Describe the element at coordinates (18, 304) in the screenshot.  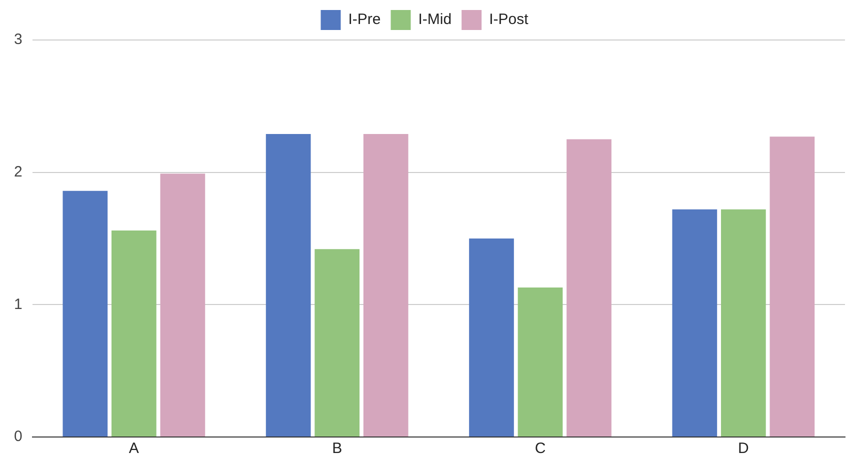
I see `y-tick-label: 1` at that location.